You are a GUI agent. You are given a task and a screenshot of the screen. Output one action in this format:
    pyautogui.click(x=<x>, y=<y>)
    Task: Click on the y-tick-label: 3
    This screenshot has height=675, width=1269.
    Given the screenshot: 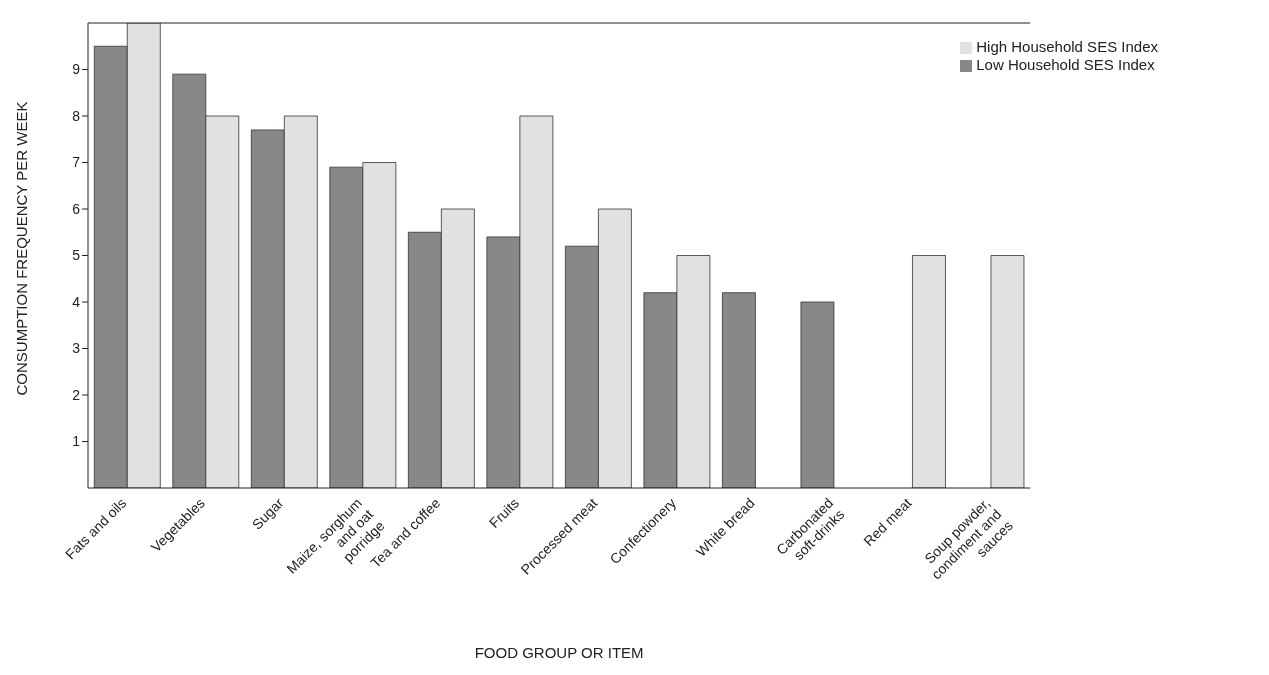 What is the action you would take?
    pyautogui.click(x=76, y=348)
    